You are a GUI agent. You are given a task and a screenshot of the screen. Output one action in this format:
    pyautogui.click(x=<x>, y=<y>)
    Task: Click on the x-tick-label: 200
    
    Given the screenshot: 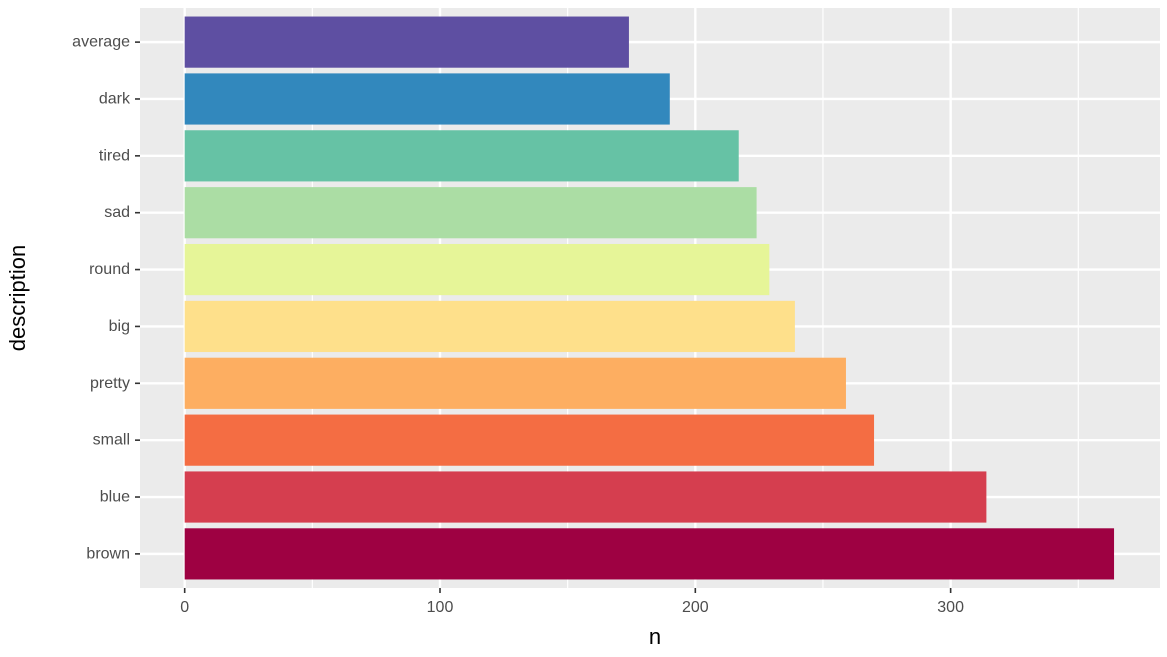 What is the action you would take?
    pyautogui.click(x=695, y=607)
    